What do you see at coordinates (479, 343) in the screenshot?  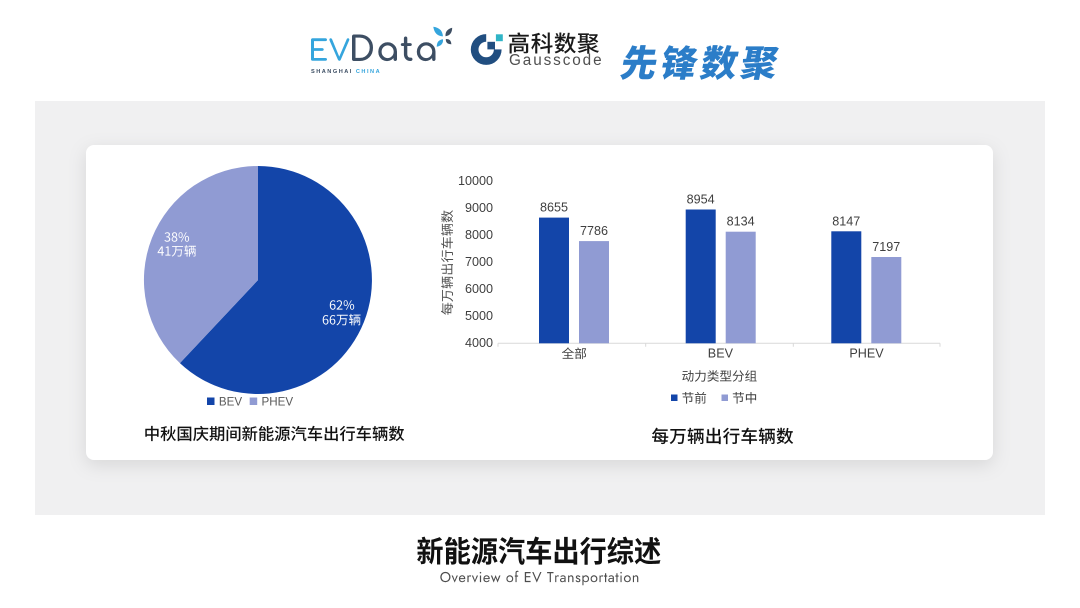 I see `svg-text: 4000` at bounding box center [479, 343].